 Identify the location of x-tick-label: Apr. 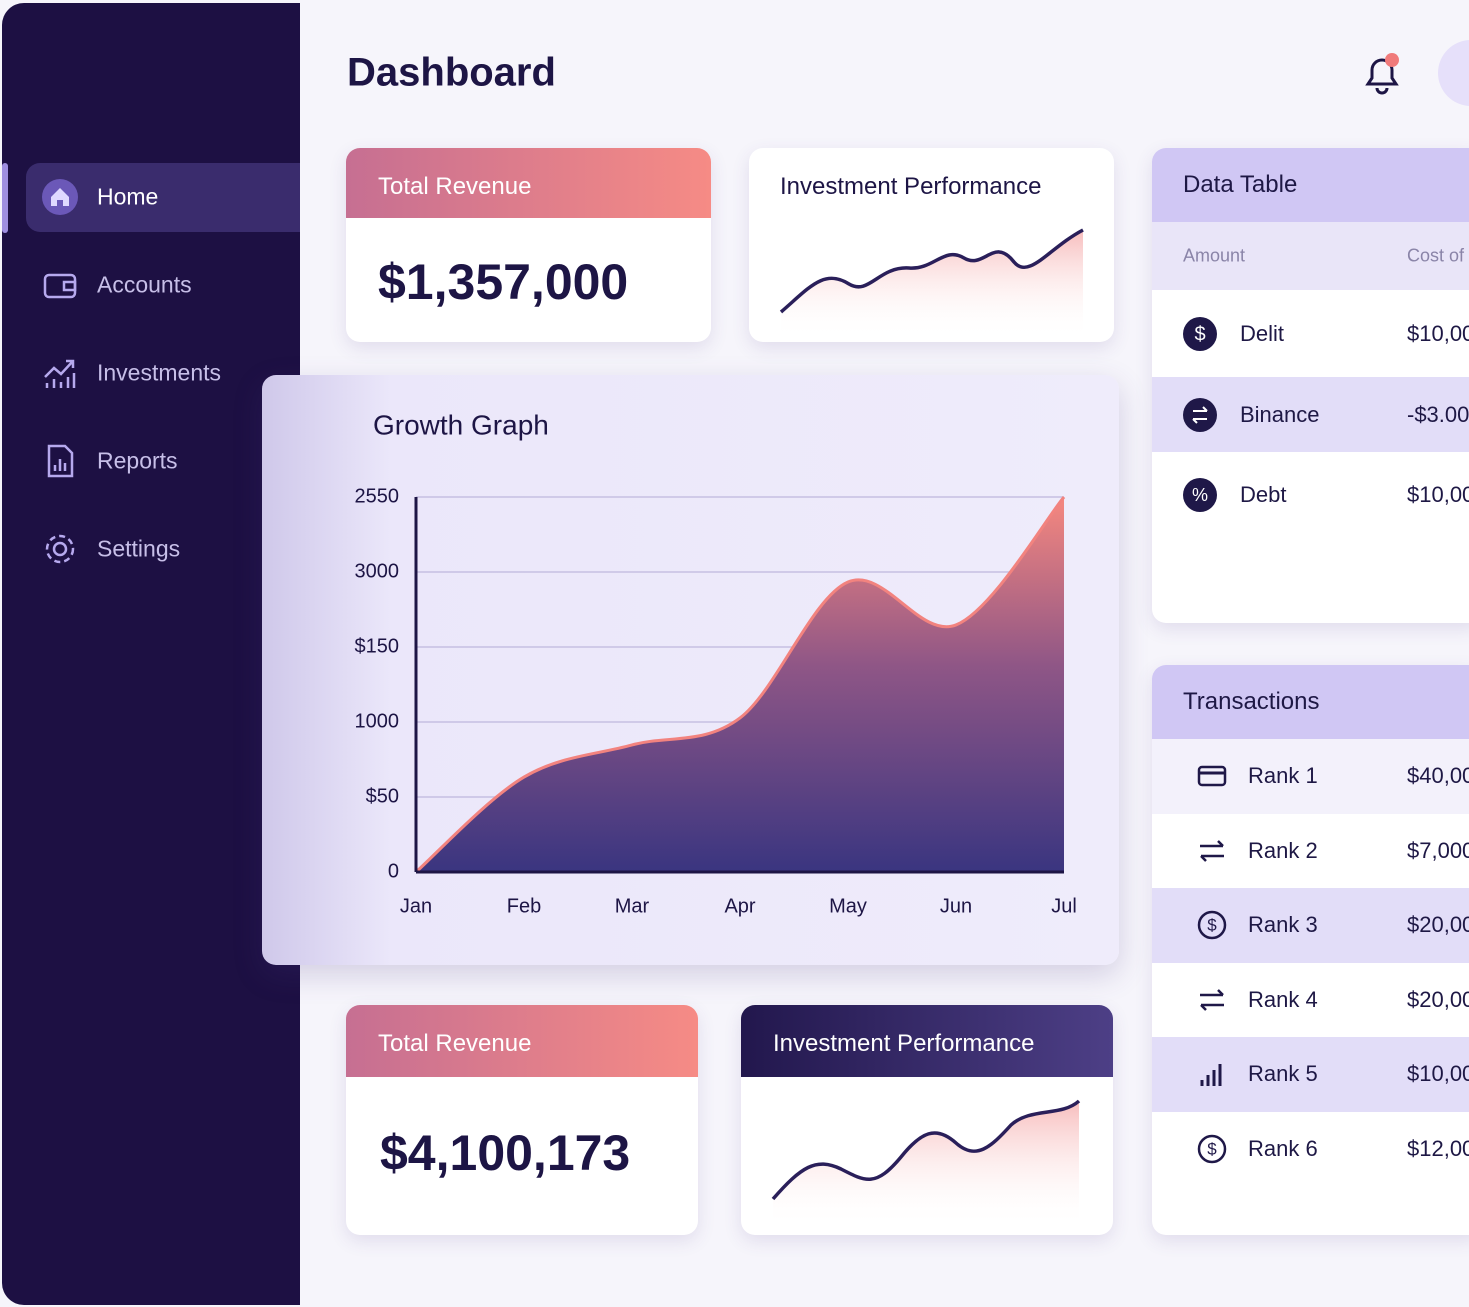
(739, 906).